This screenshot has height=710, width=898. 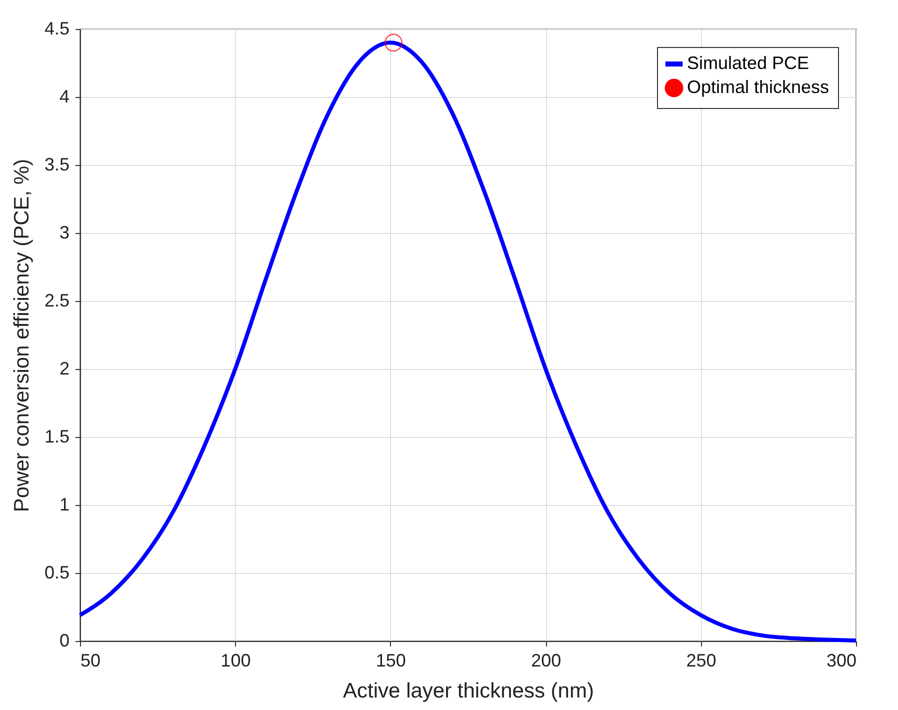 What do you see at coordinates (57, 436) in the screenshot?
I see `y-tick-label: 1.5` at bounding box center [57, 436].